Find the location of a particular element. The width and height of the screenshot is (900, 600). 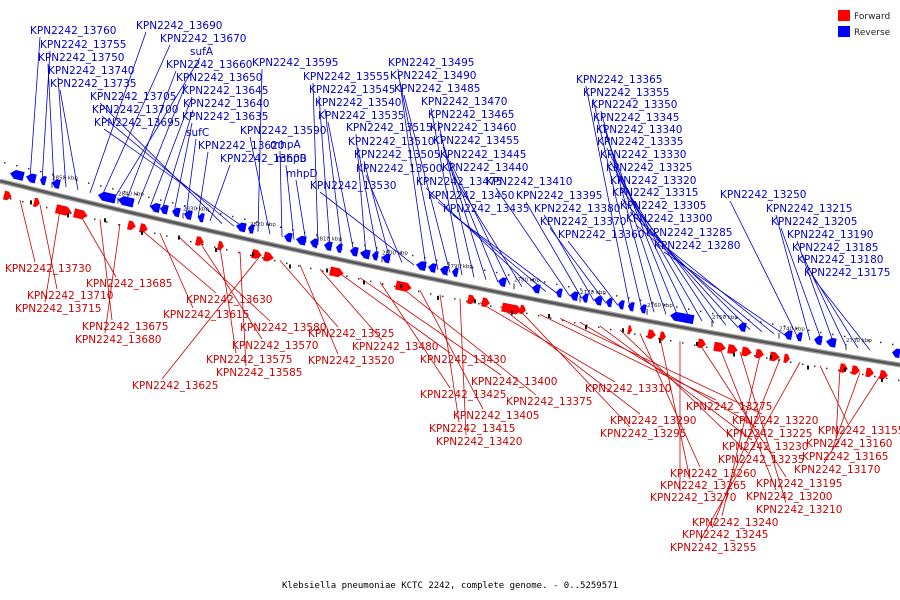

forward-gene-label: KPN2242_13630 is located at coordinates (229, 300).